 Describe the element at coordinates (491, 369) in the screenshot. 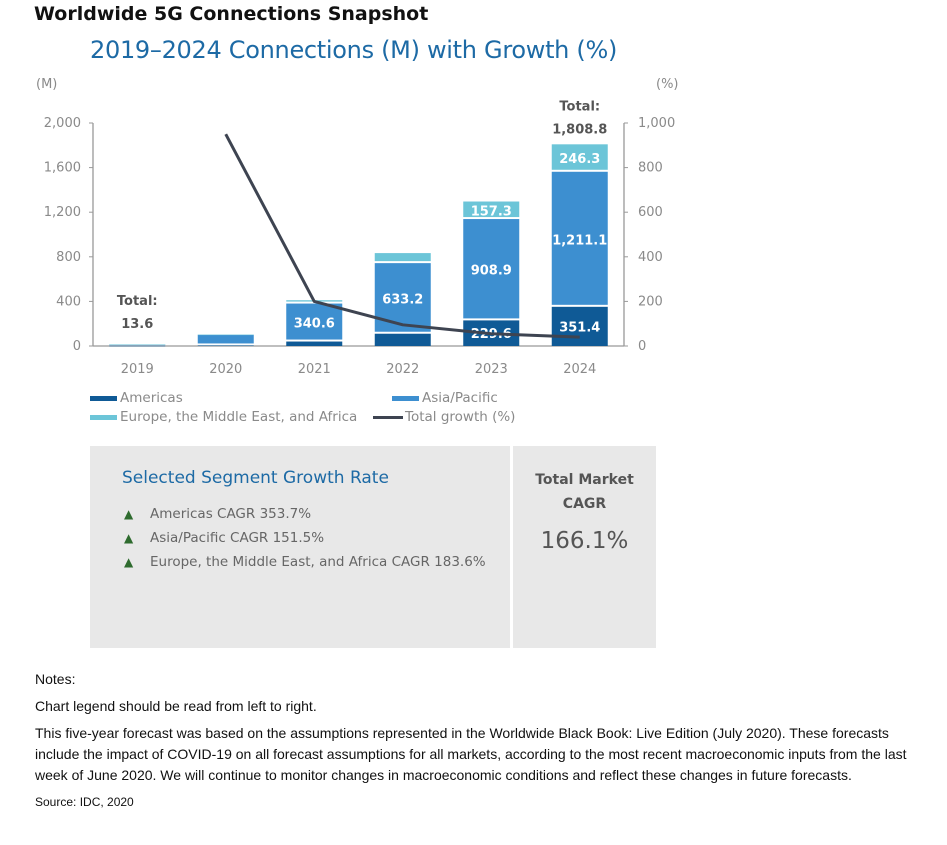

I see `x-axis-tick-label: 2023` at that location.